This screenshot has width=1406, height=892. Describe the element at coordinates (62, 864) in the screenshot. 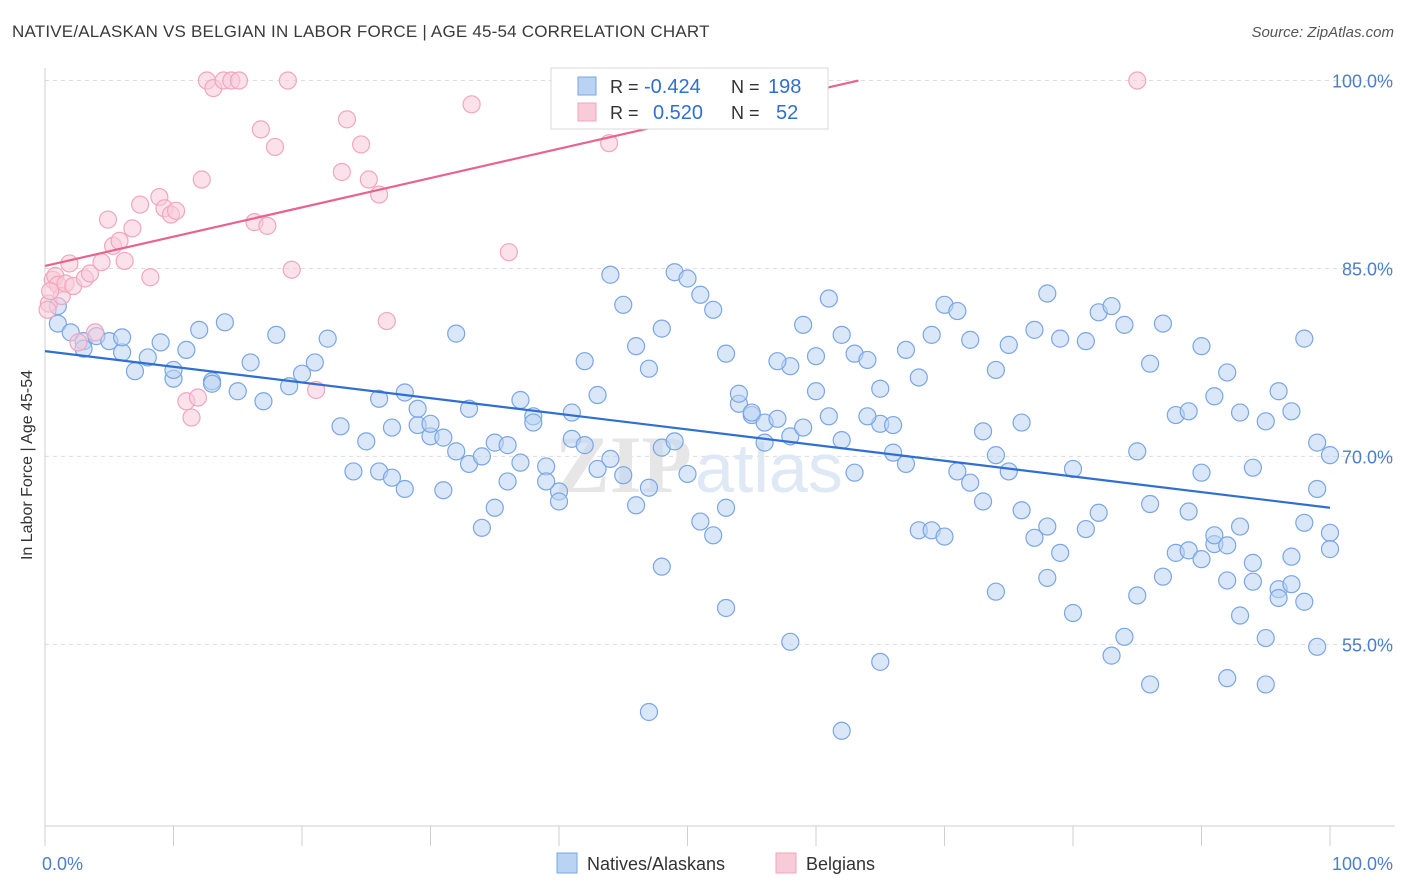

I see `x-tick-label: 0.0%` at that location.